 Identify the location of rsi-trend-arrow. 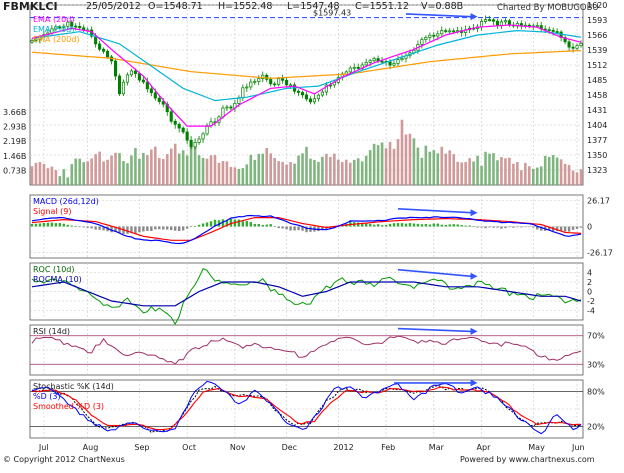
(434, 330).